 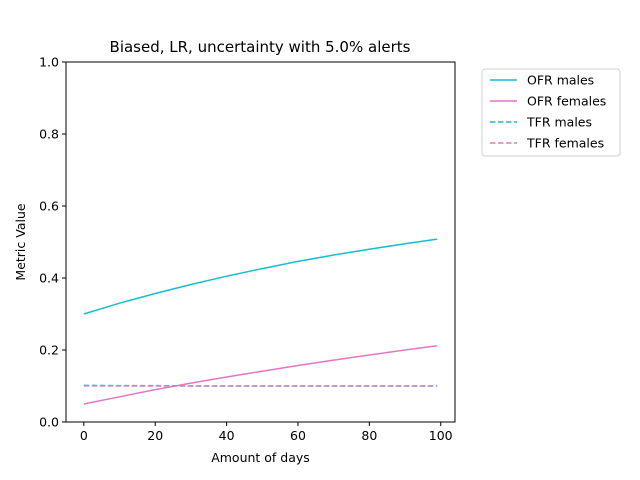 What do you see at coordinates (560, 80) in the screenshot?
I see `legend-label: OFR males` at bounding box center [560, 80].